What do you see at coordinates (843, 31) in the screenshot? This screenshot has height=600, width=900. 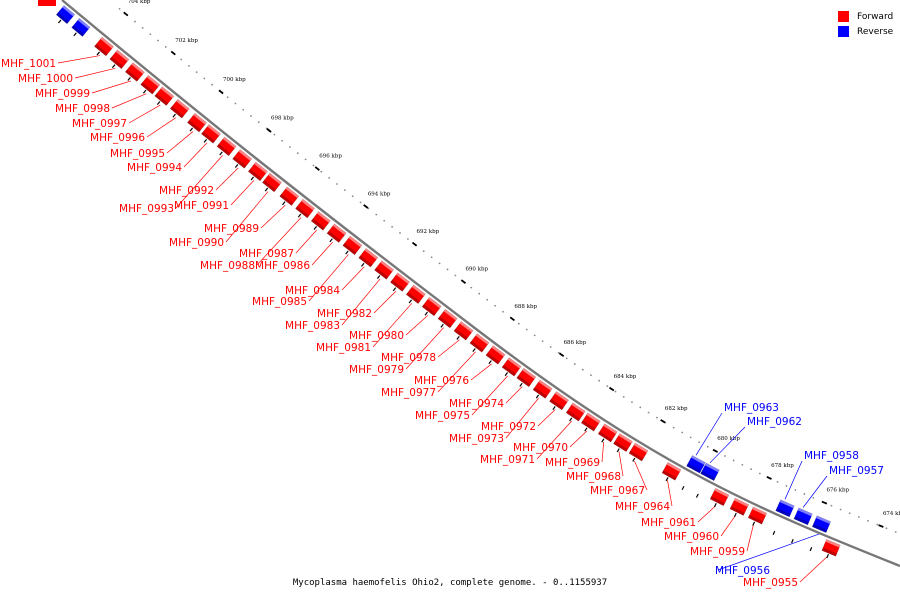 I see `reverse-swatch` at bounding box center [843, 31].